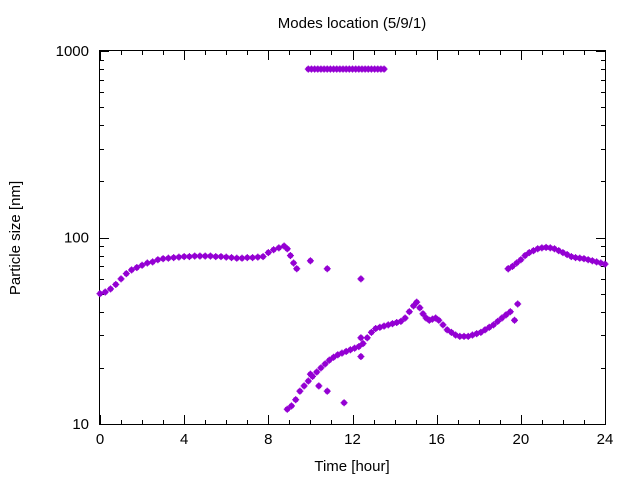 This screenshot has height=480, width=640. Describe the element at coordinates (15, 238) in the screenshot. I see `y-axis-label: Particle size [nm]` at that location.